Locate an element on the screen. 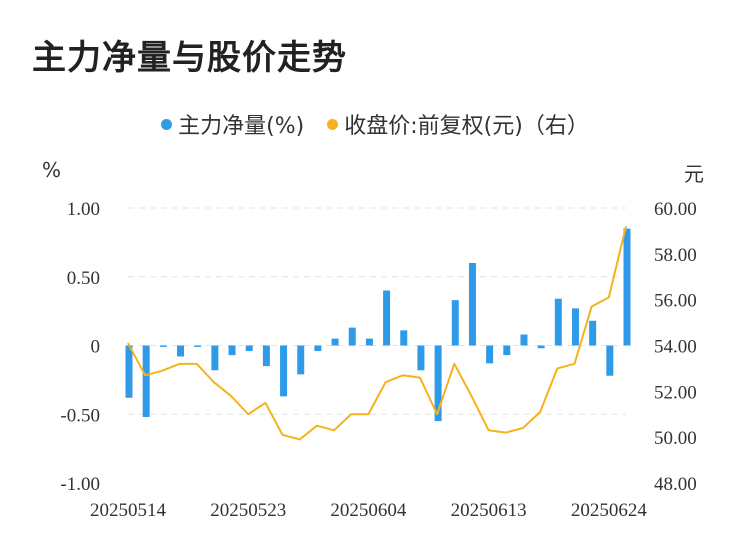  x-tick-label: 20250624 is located at coordinates (609, 510).